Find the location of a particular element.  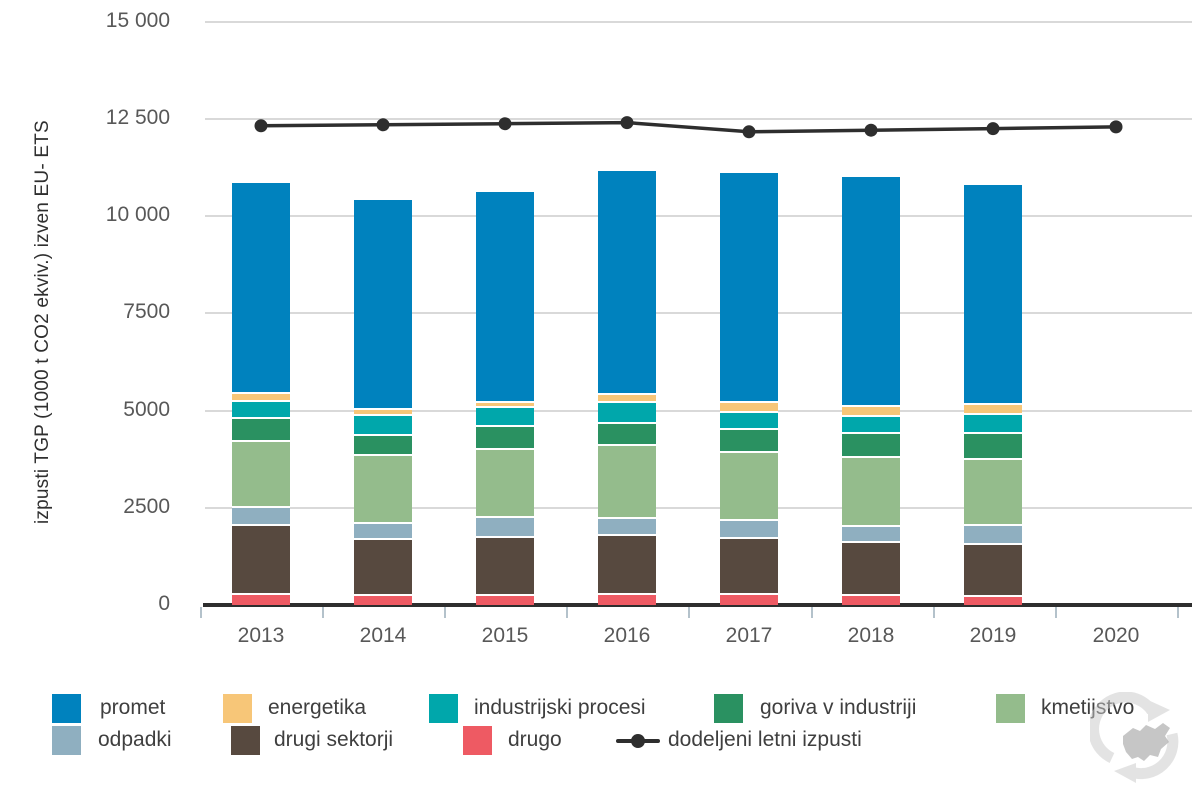

bar-segment-odpadki-2016 is located at coordinates (627, 526).